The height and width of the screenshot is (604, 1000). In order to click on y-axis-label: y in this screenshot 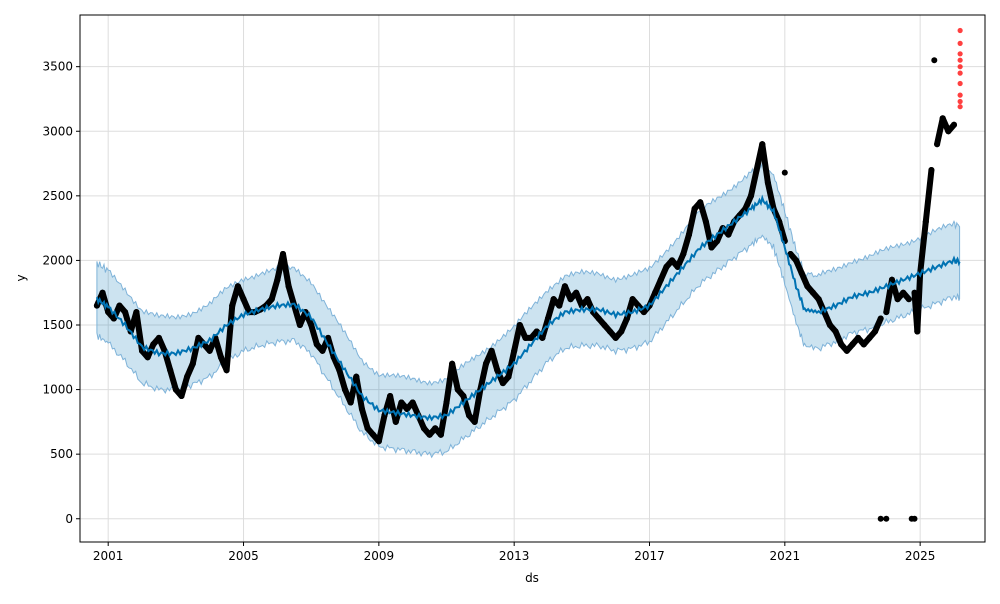, I will do `click(21, 277)`.